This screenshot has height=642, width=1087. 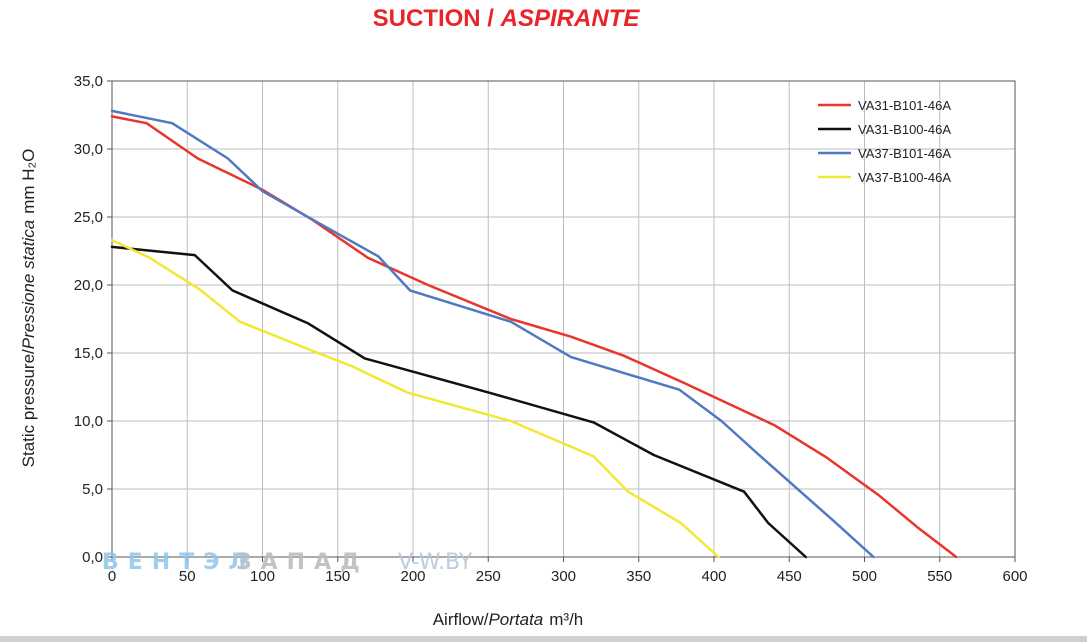 What do you see at coordinates (904, 129) in the screenshot?
I see `legend-item-label: VA31-B100-46A` at bounding box center [904, 129].